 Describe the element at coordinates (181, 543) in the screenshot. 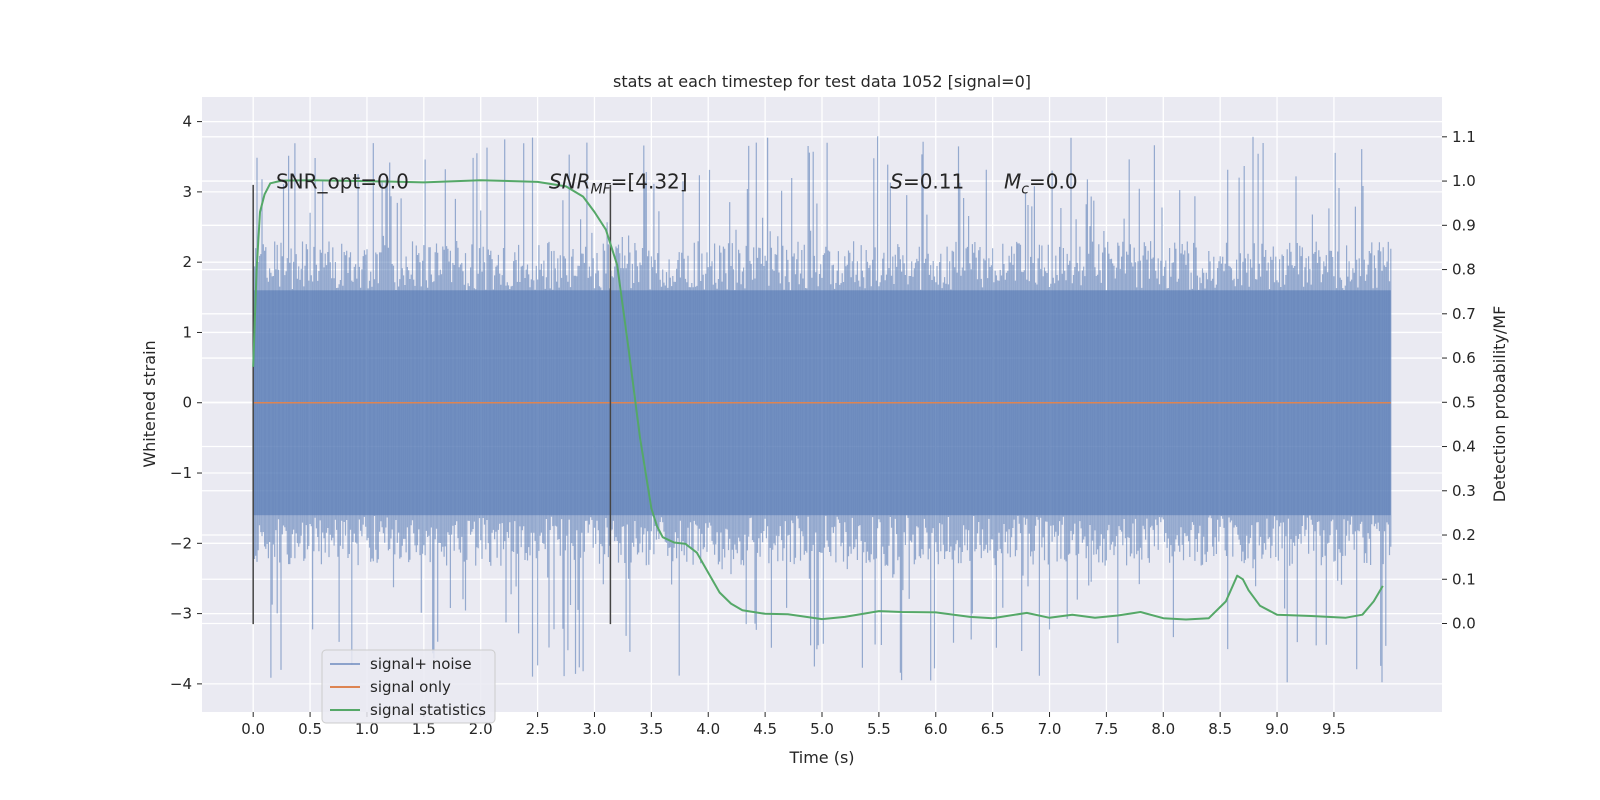

I see `y-tick-label: −2` at that location.